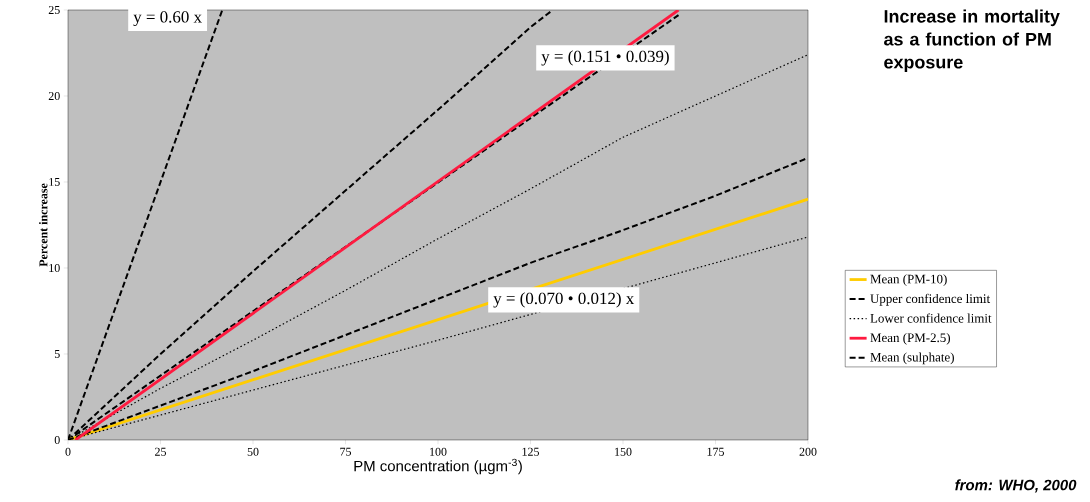 The width and height of the screenshot is (1090, 502). I want to click on x-tick-label: 0, so click(68, 451).